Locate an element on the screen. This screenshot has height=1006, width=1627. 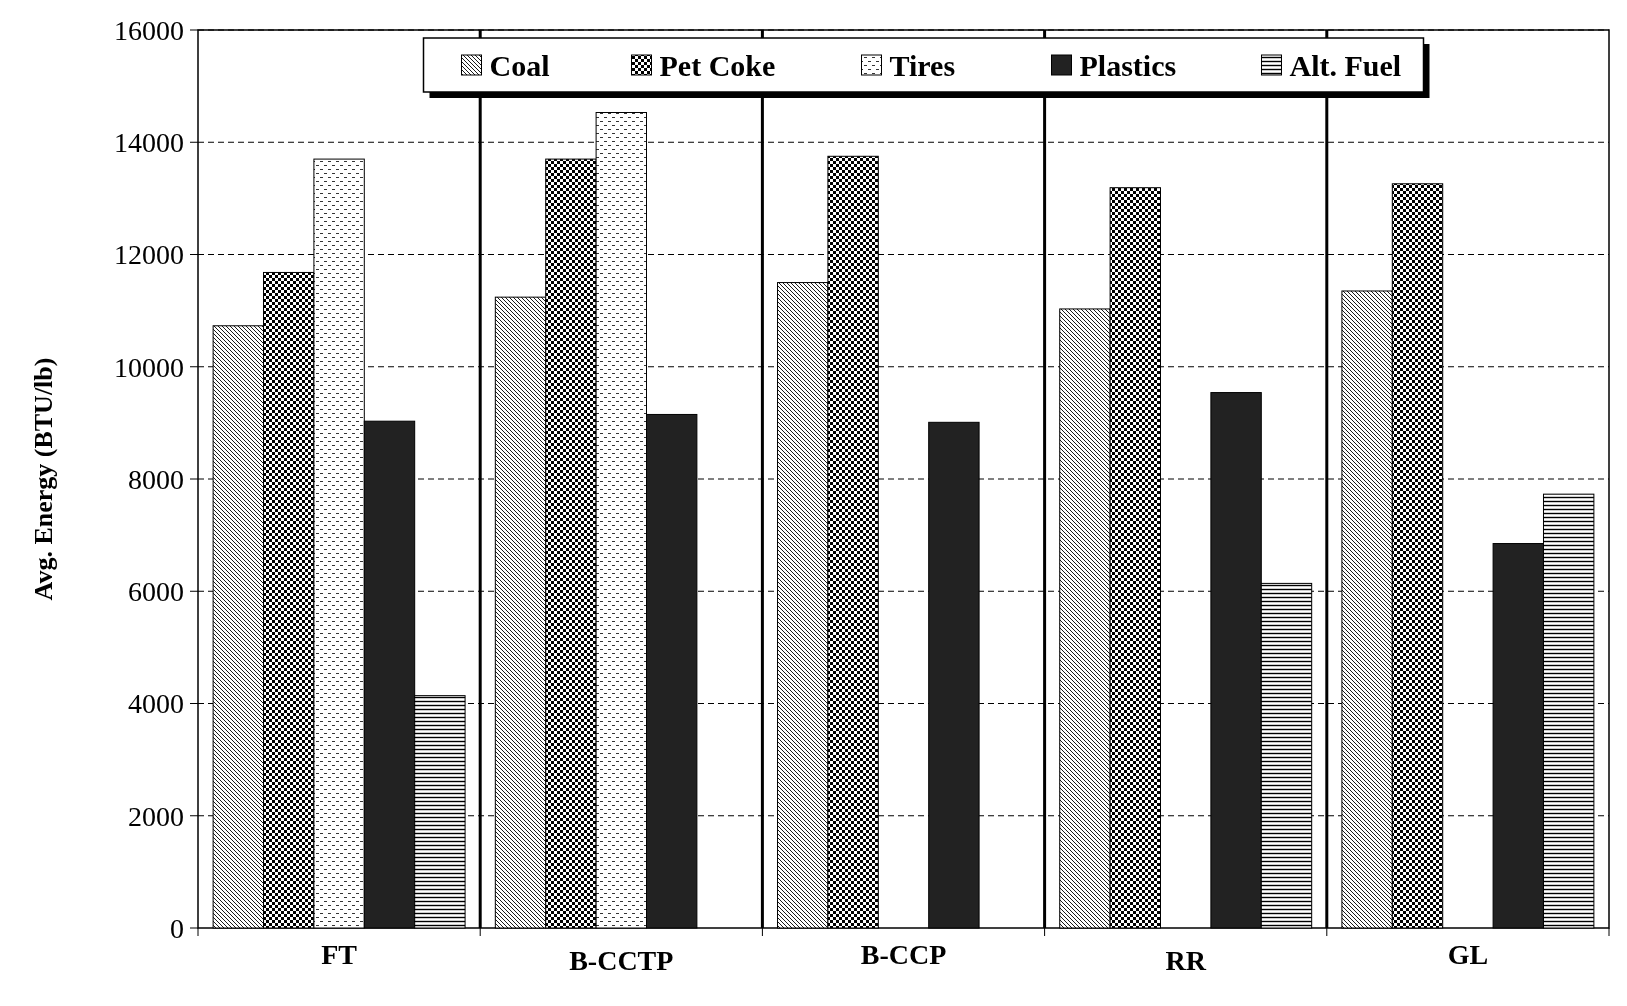
x-tick-label: B-CCP is located at coordinates (903, 954).